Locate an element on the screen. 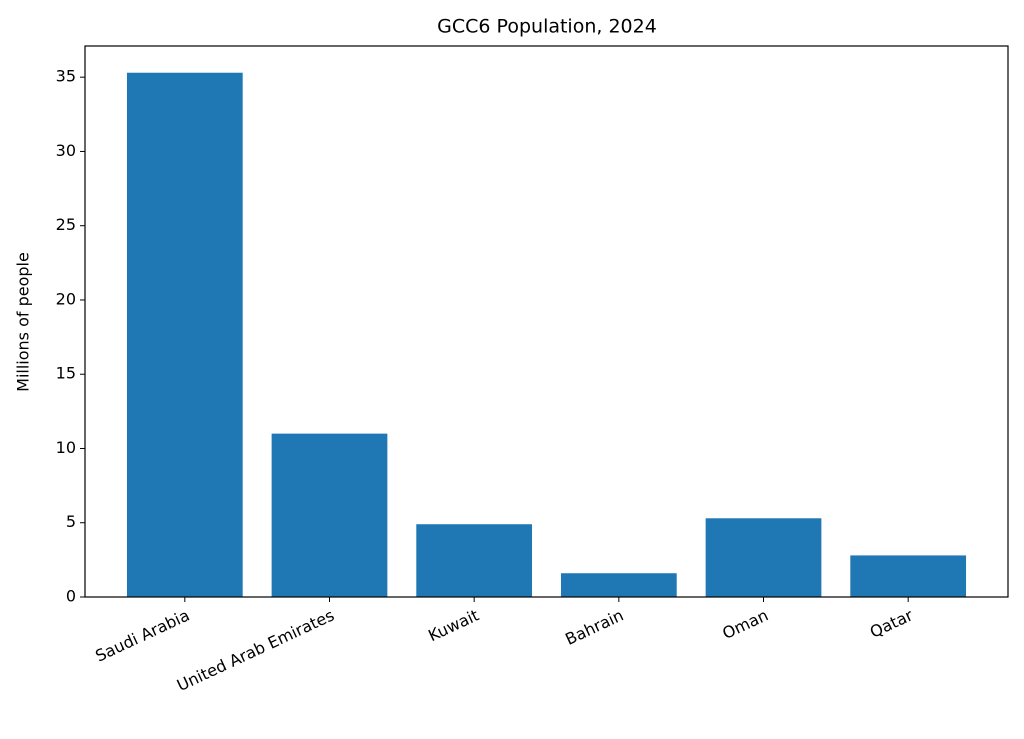 The image size is (1024, 739). y-tick-label: 35 is located at coordinates (66, 76).